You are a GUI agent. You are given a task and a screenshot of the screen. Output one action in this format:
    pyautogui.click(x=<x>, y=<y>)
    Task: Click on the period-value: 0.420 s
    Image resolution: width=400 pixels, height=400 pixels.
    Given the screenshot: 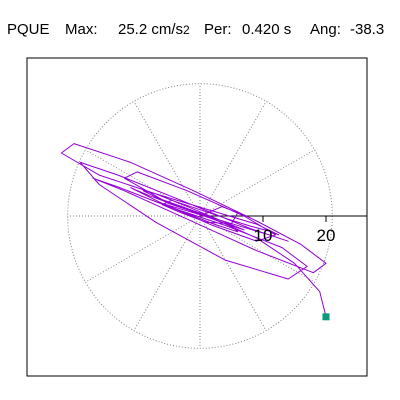 What is the action you would take?
    pyautogui.click(x=267, y=29)
    